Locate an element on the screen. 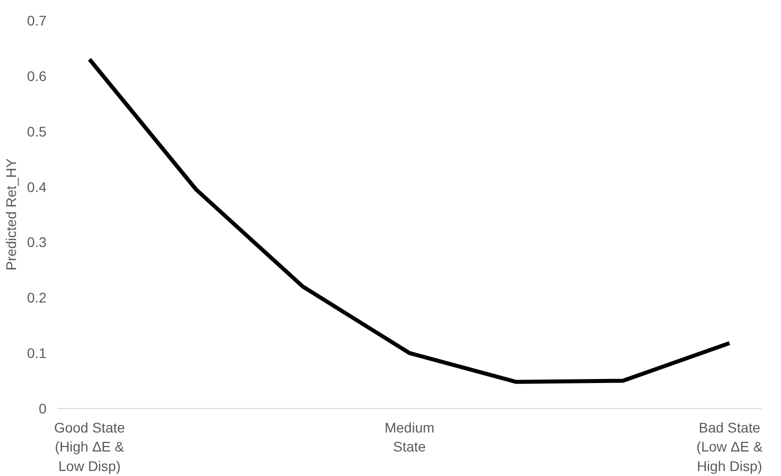 This screenshot has height=476, width=781. y-tick-label: 0.2 is located at coordinates (37, 298).